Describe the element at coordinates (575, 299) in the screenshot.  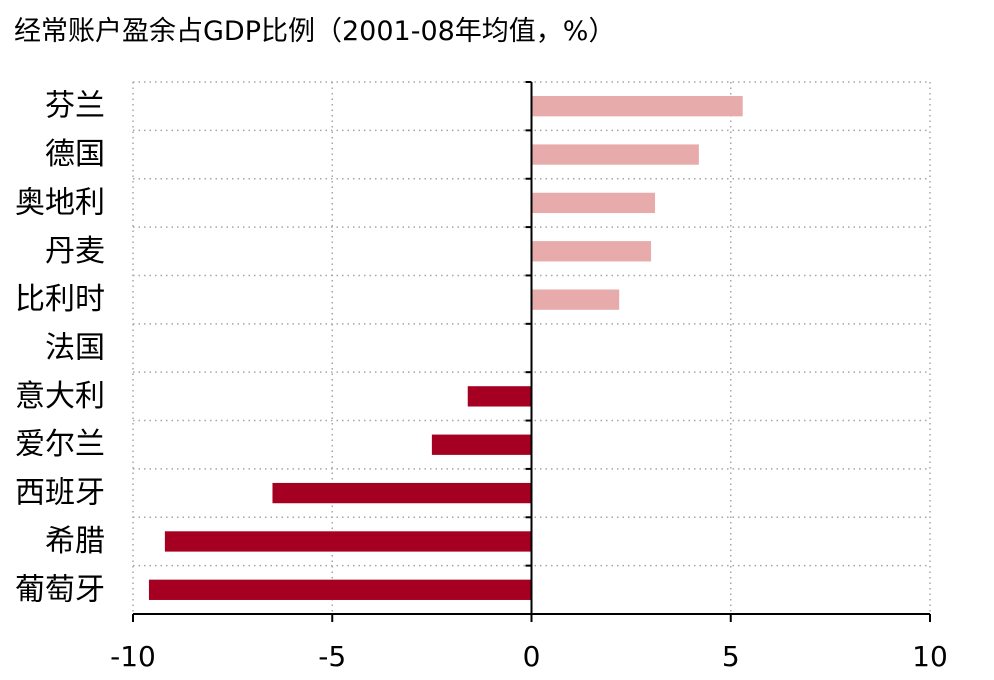
I see `bar-比利时` at that location.